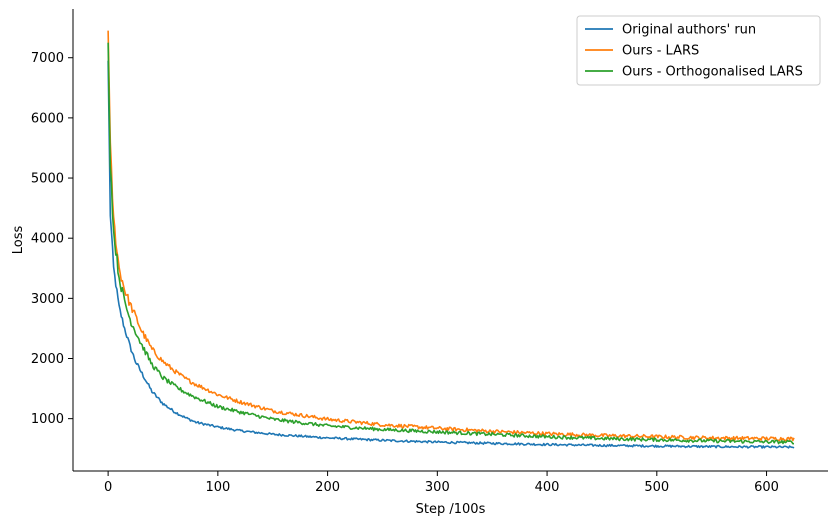 This screenshot has height=525, width=836. Describe the element at coordinates (437, 487) in the screenshot. I see `x-tick-label: 300` at that location.